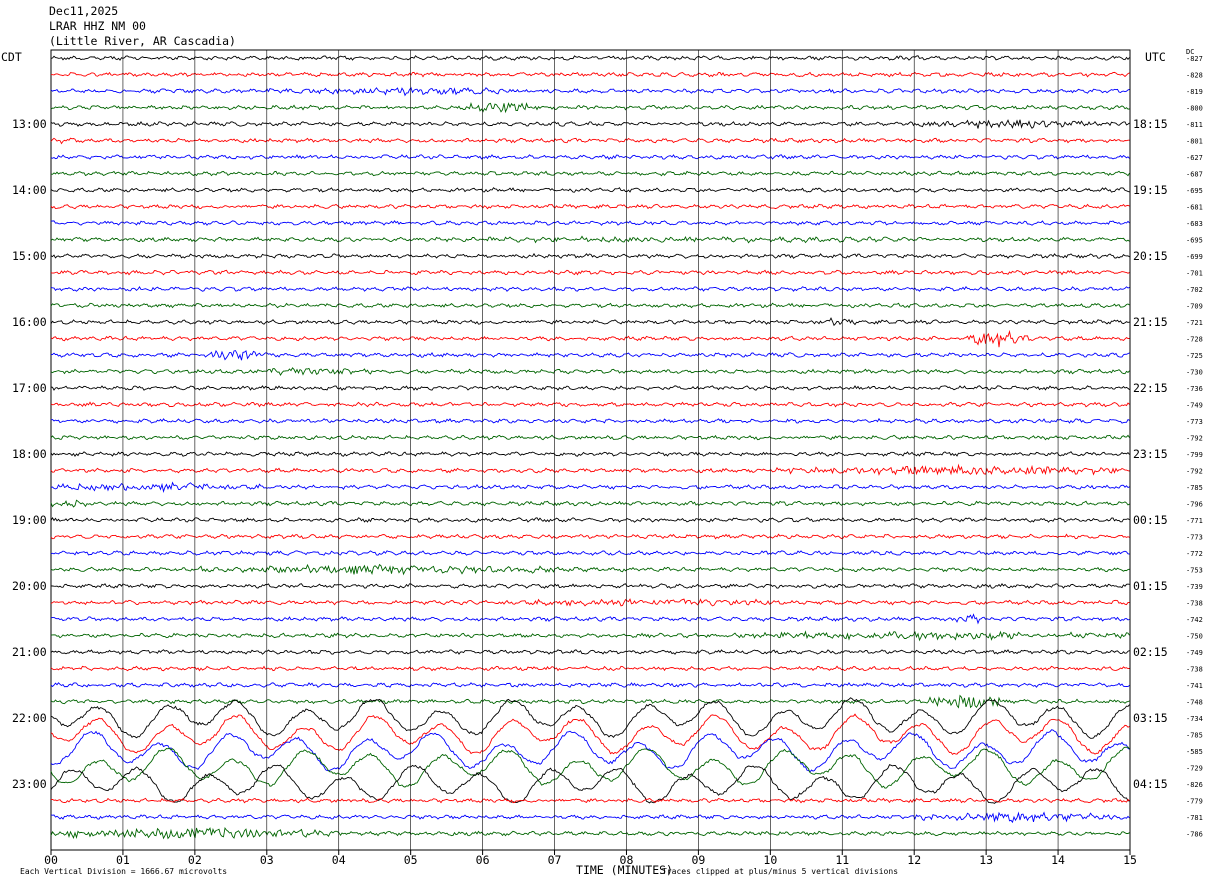 Image resolution: width=1210 pixels, height=886 pixels. What do you see at coordinates (29, 388) in the screenshot?
I see `cdt-hour-label: 17:00` at bounding box center [29, 388].